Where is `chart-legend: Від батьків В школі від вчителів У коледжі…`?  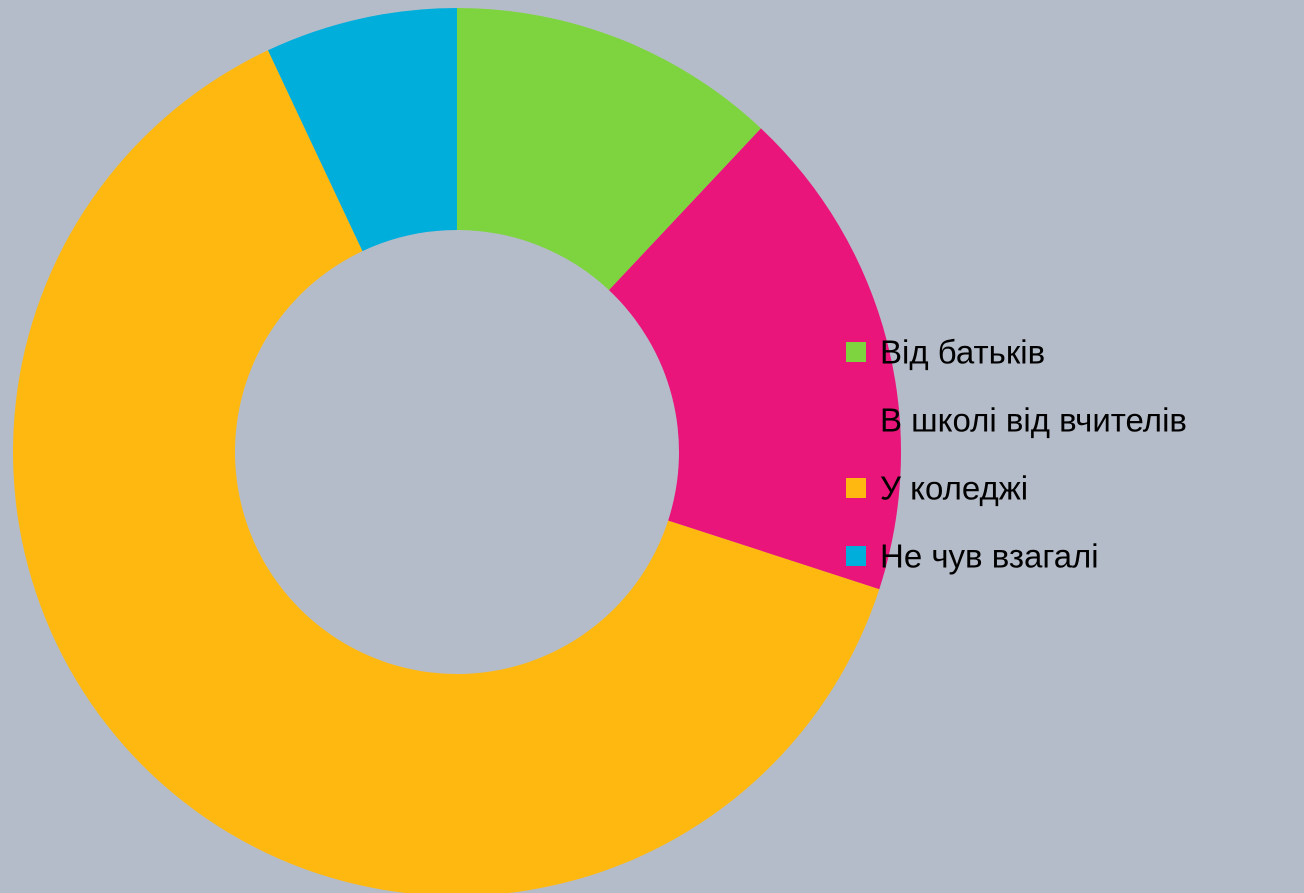 chart-legend: Від батьків В школі від вчителів У коледжі… is located at coordinates (1016, 454).